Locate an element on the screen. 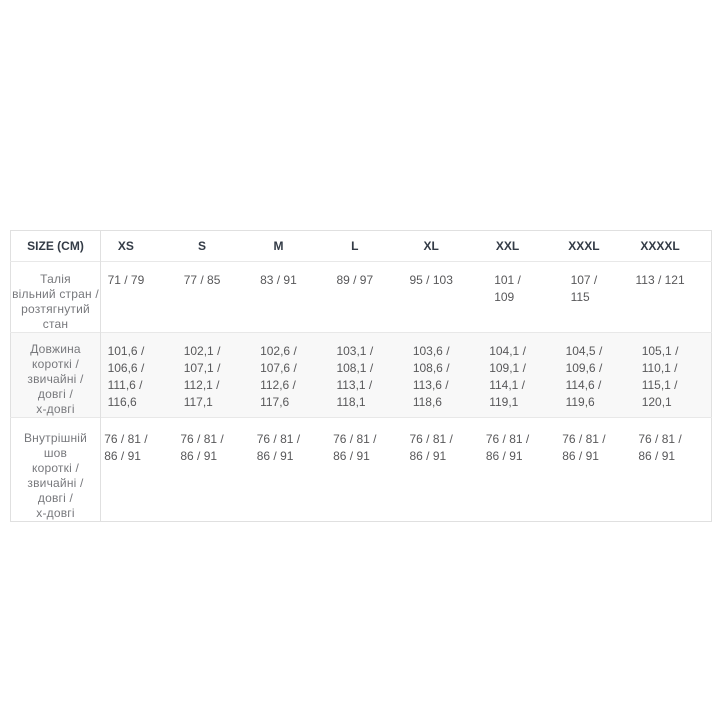 This screenshot has height=720, width=720. cell-length-xl: 103,6 /108,6 /113,6 /118,6 is located at coordinates (444, 375).